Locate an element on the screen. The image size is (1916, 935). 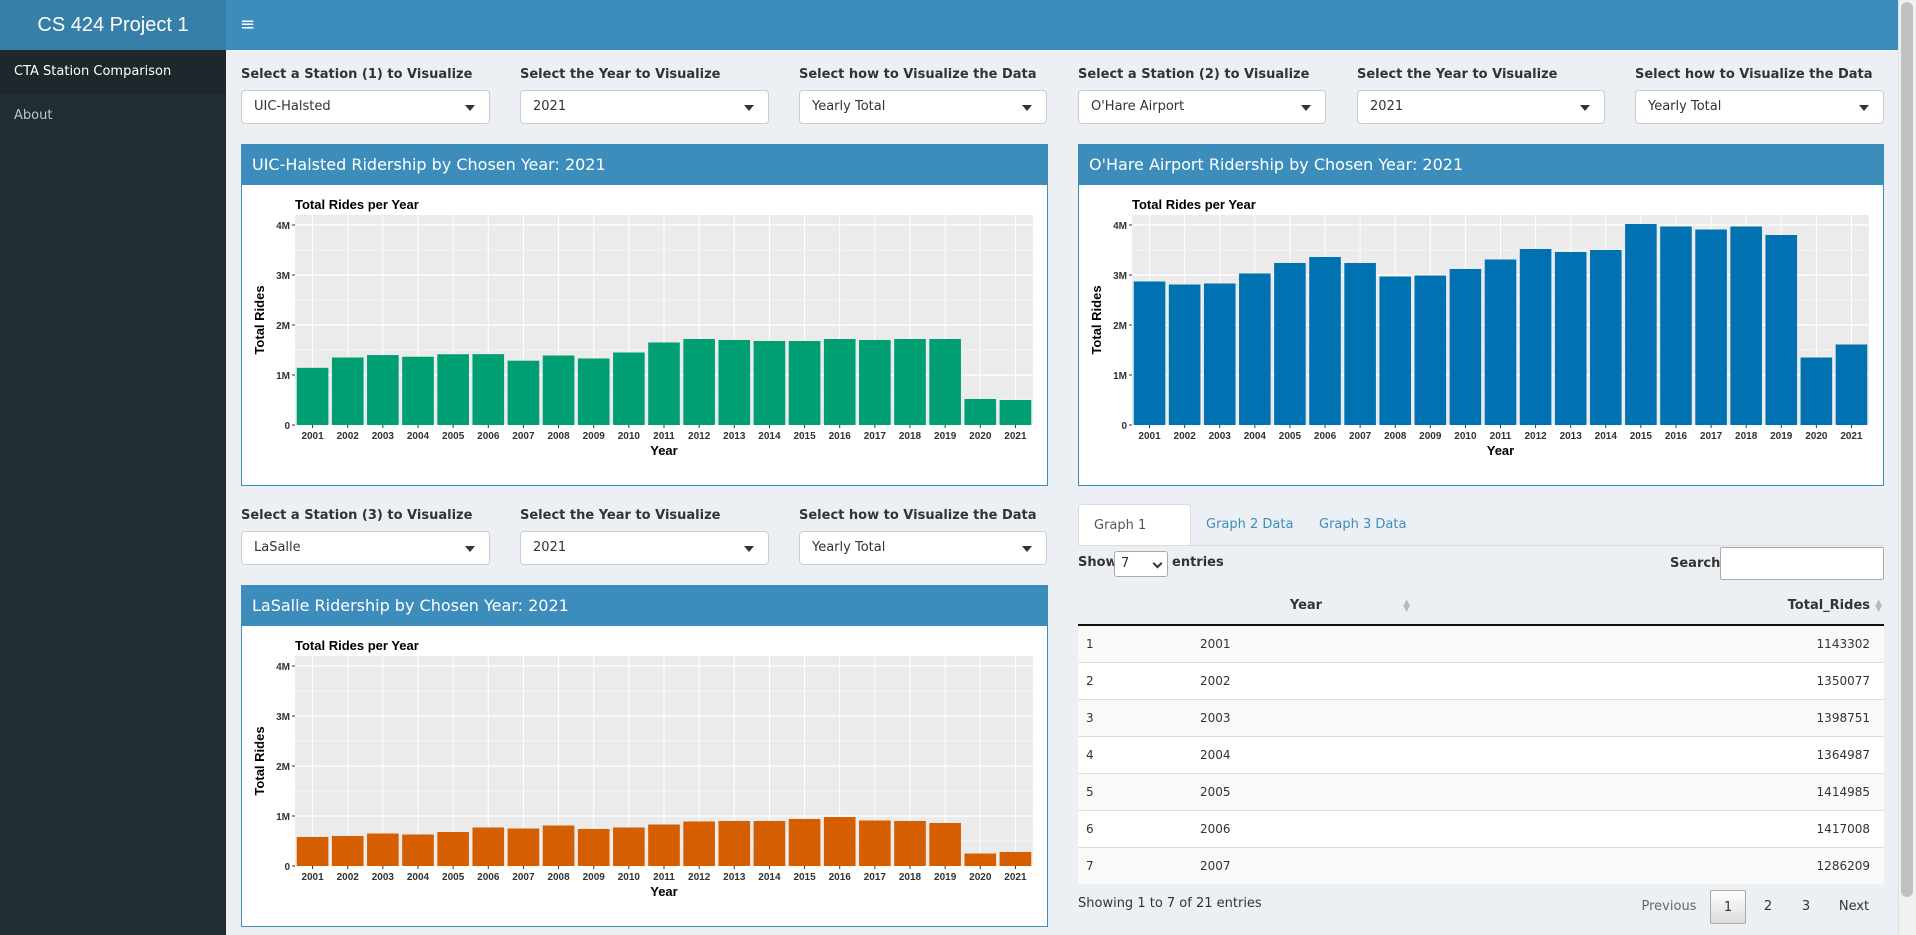
station1-select: UIC-Halsted is located at coordinates (365, 107).